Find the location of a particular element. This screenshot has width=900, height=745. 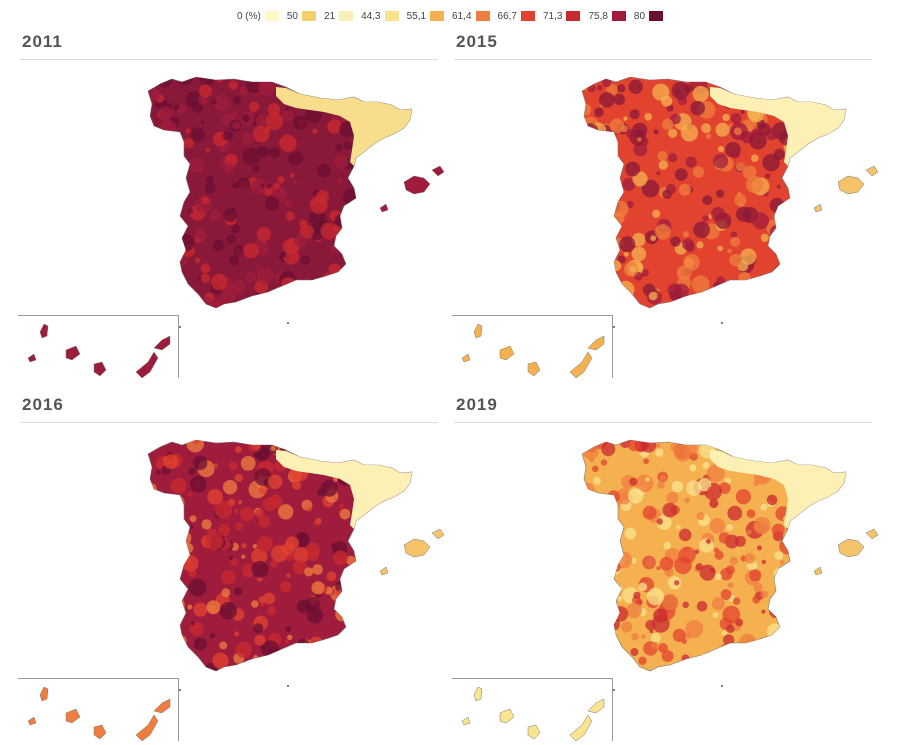

legend-label: 61,4 is located at coordinates (462, 16).